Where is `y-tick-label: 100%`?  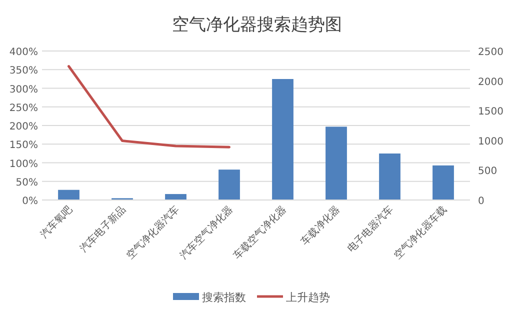
y-tick-label: 100% is located at coordinates (23, 164).